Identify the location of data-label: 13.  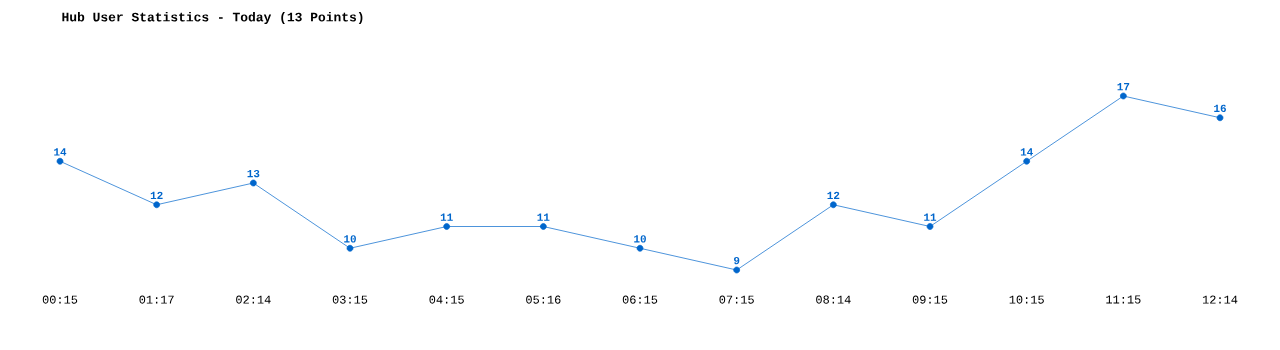
(253, 173).